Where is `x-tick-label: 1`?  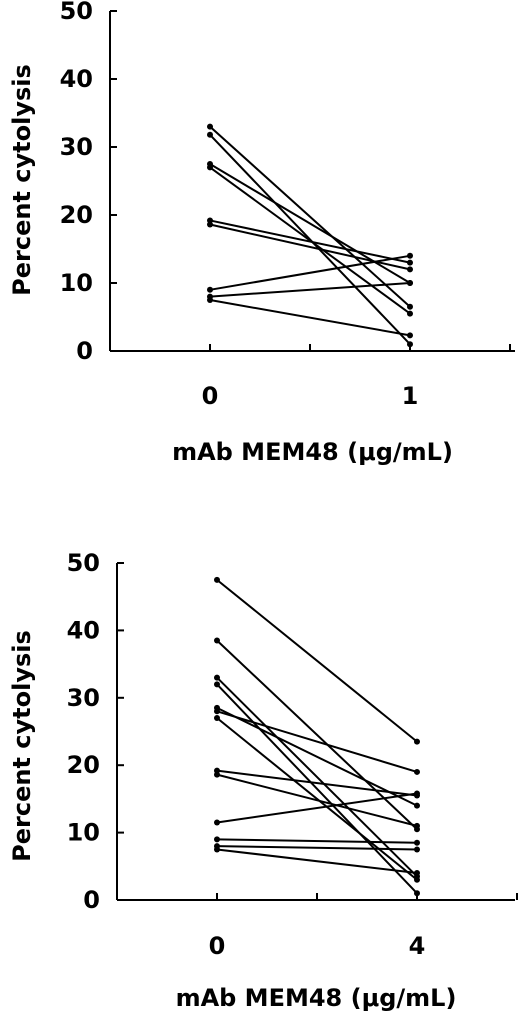 x-tick-label: 1 is located at coordinates (410, 396).